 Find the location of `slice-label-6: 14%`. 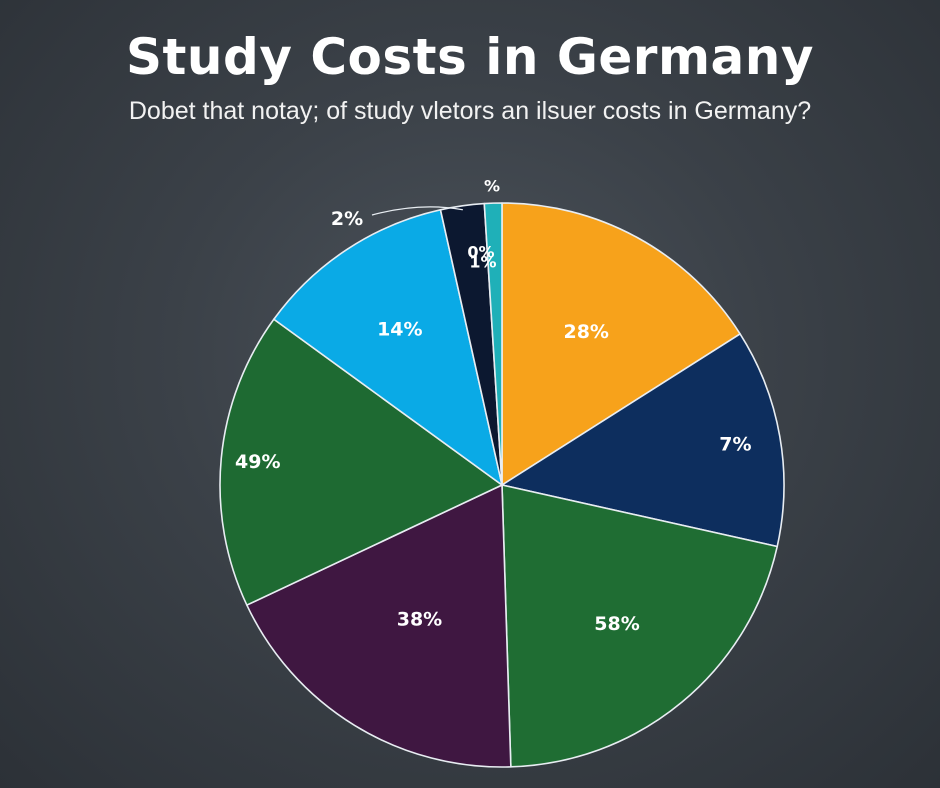

slice-label-6: 14% is located at coordinates (399, 329).